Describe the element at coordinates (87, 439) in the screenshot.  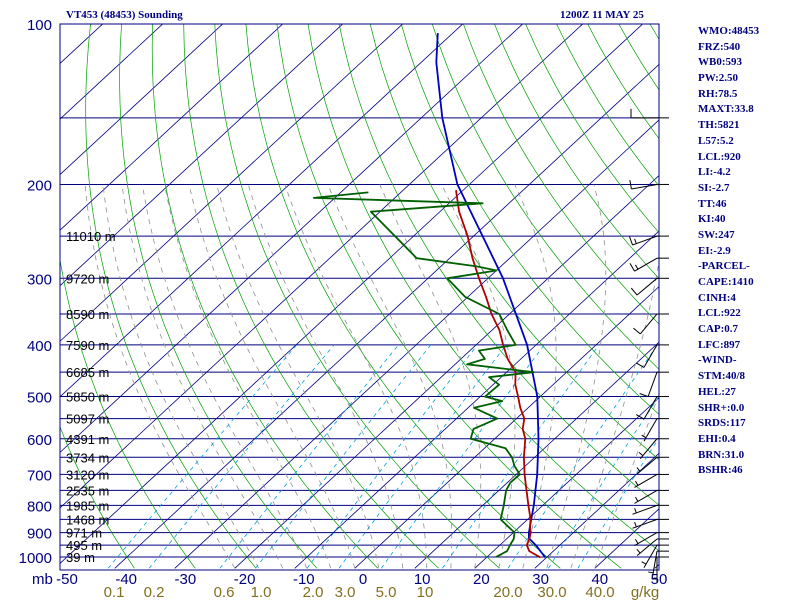
I see `height-label: 4391 m` at that location.